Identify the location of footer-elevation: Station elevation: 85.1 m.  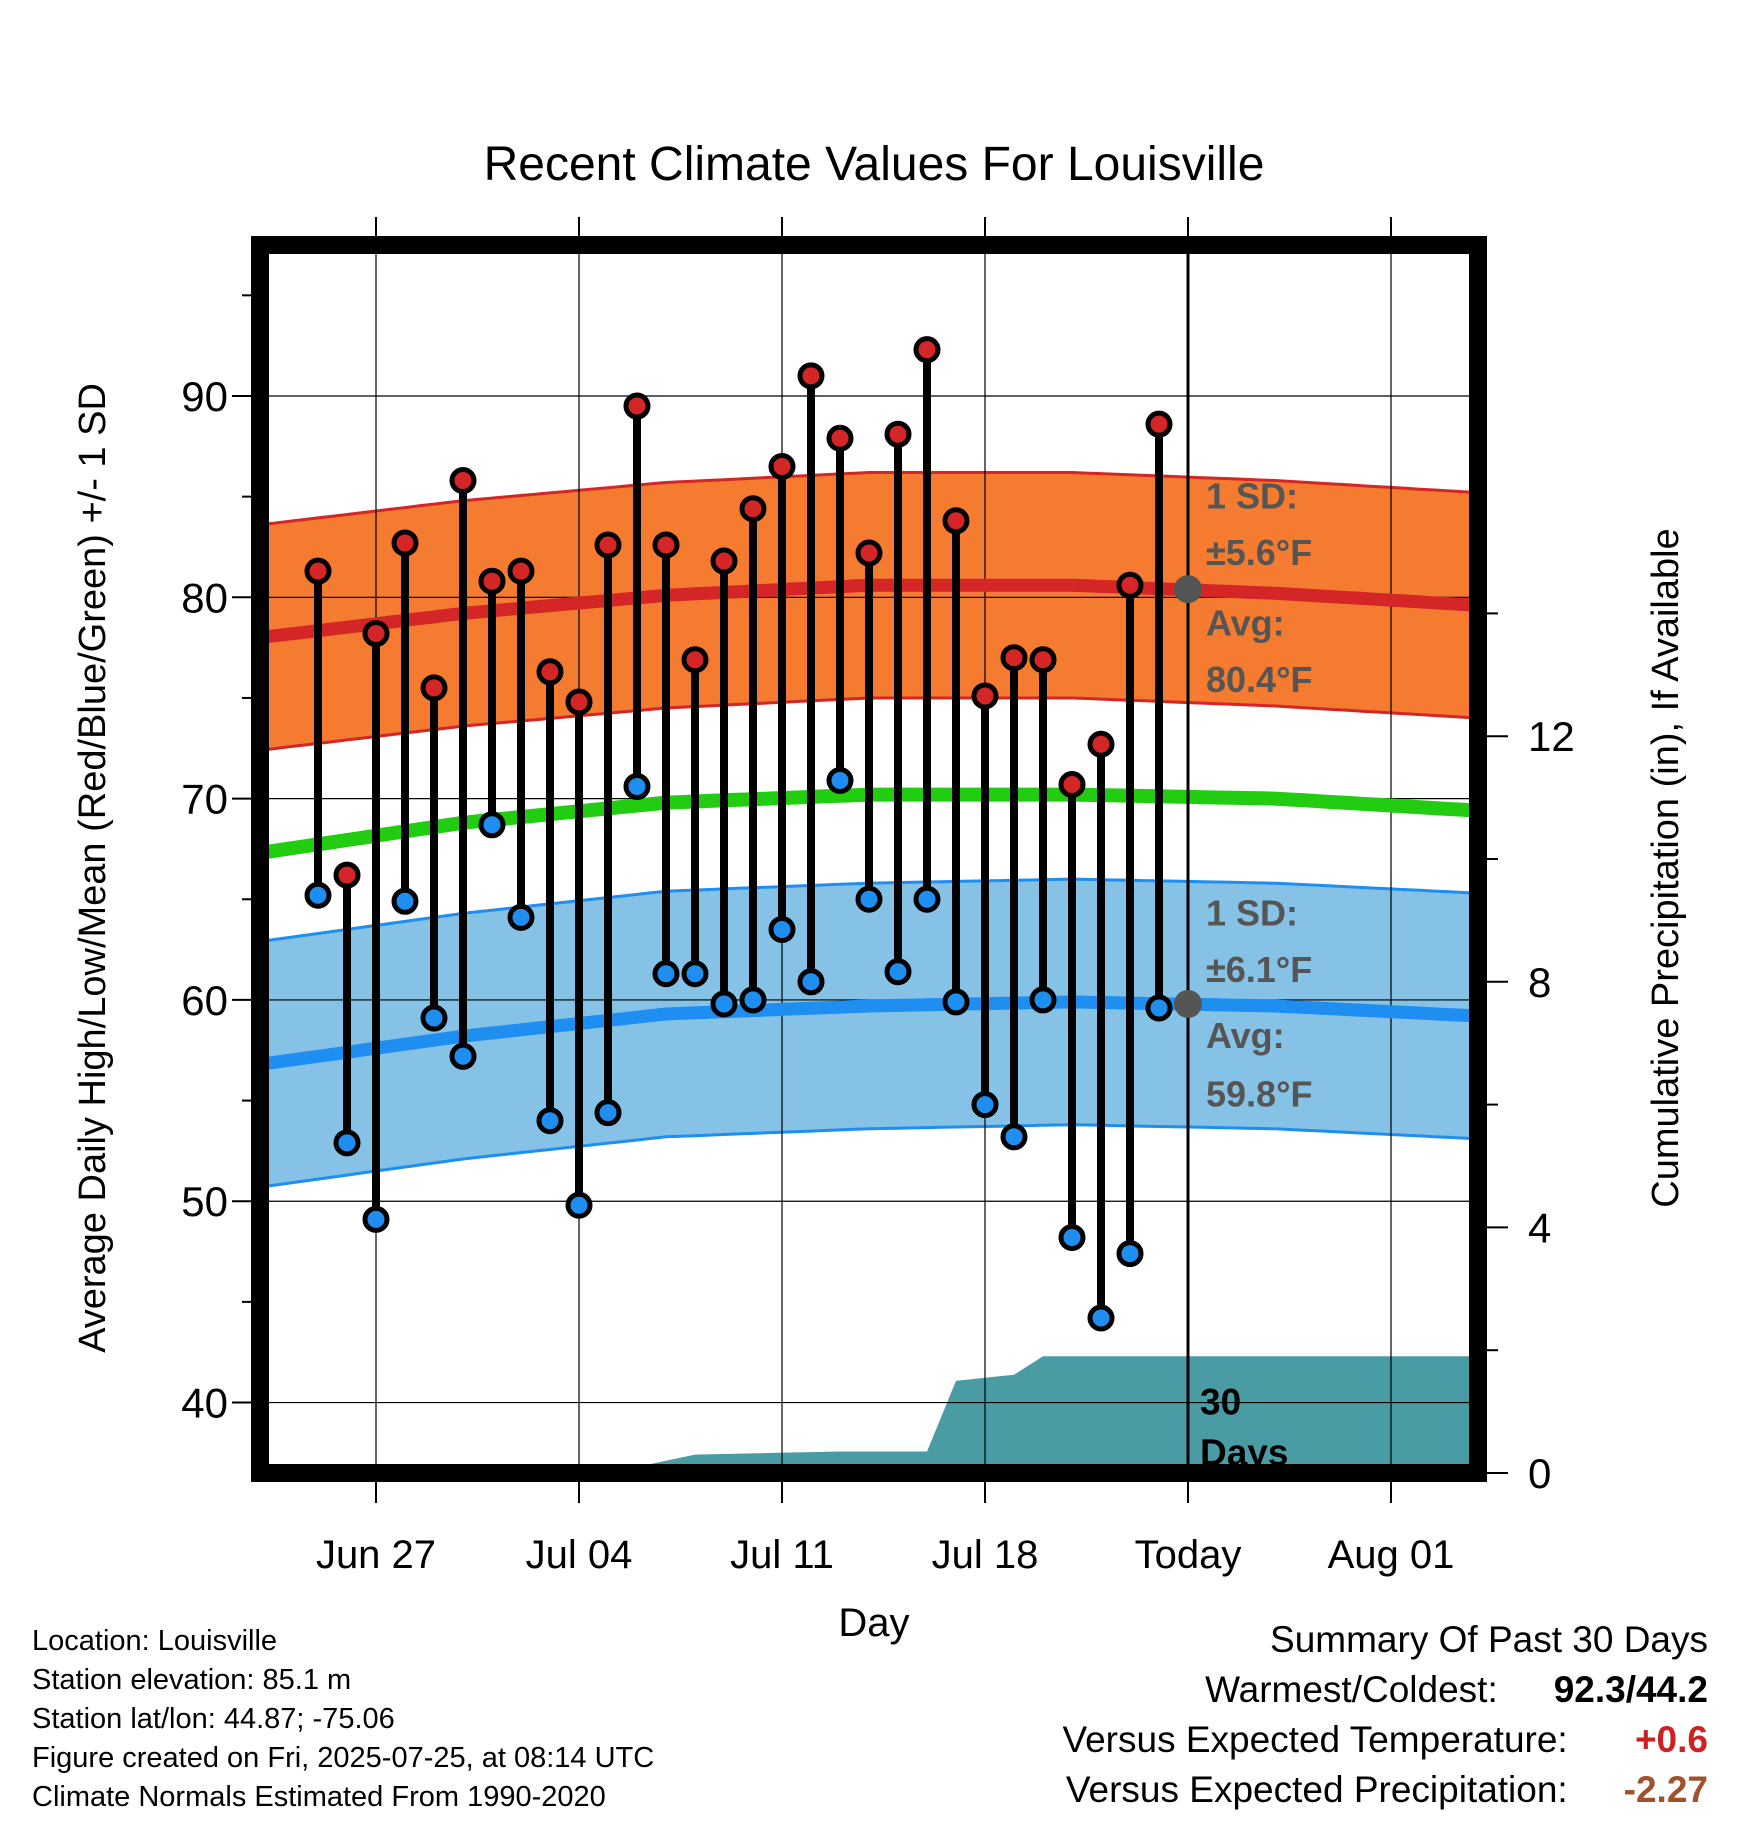
(192, 1680).